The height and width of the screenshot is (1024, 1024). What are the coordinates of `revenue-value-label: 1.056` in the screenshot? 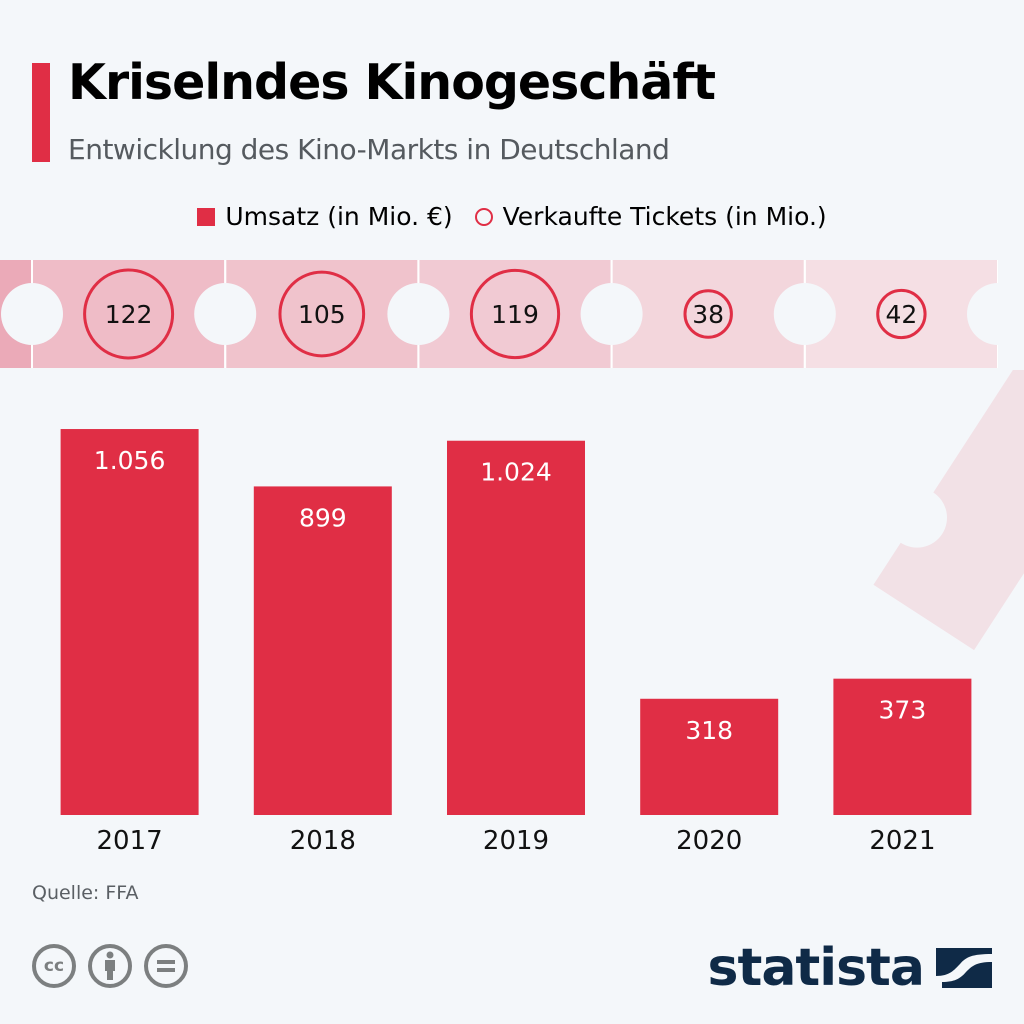 It's located at (130, 460).